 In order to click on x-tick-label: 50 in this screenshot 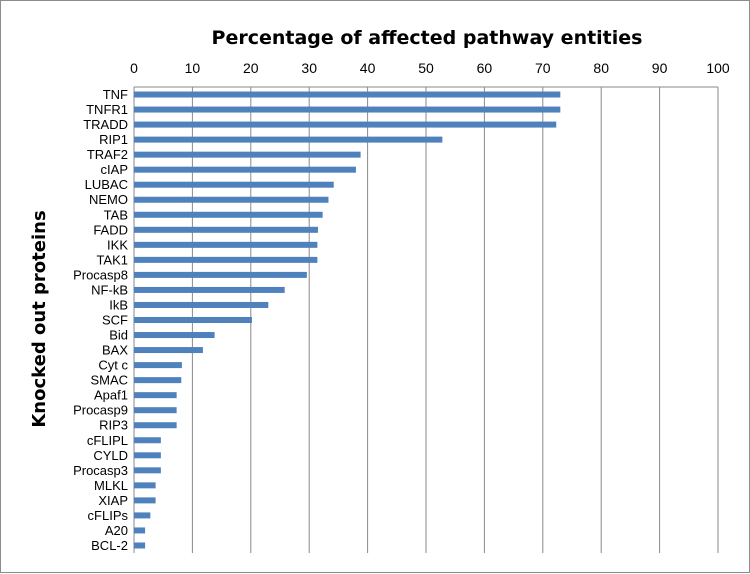, I will do `click(426, 68)`.